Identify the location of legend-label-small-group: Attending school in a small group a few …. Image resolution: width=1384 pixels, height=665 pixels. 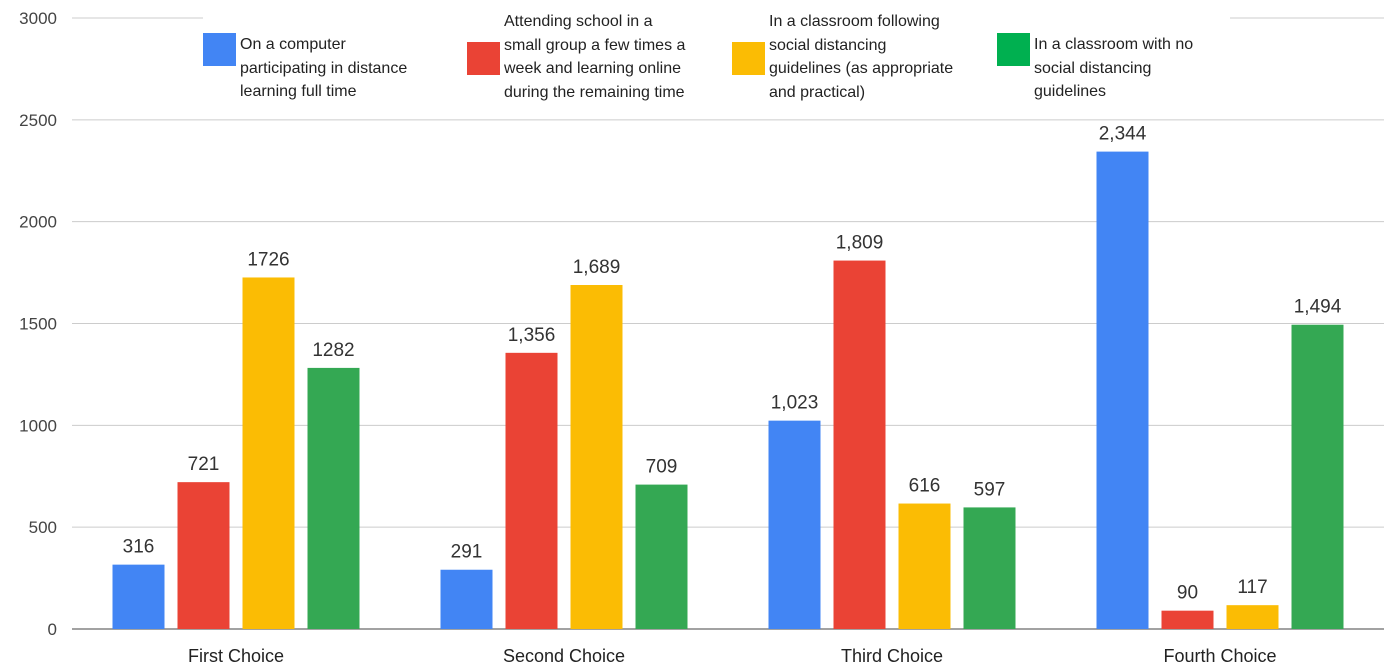
(595, 57).